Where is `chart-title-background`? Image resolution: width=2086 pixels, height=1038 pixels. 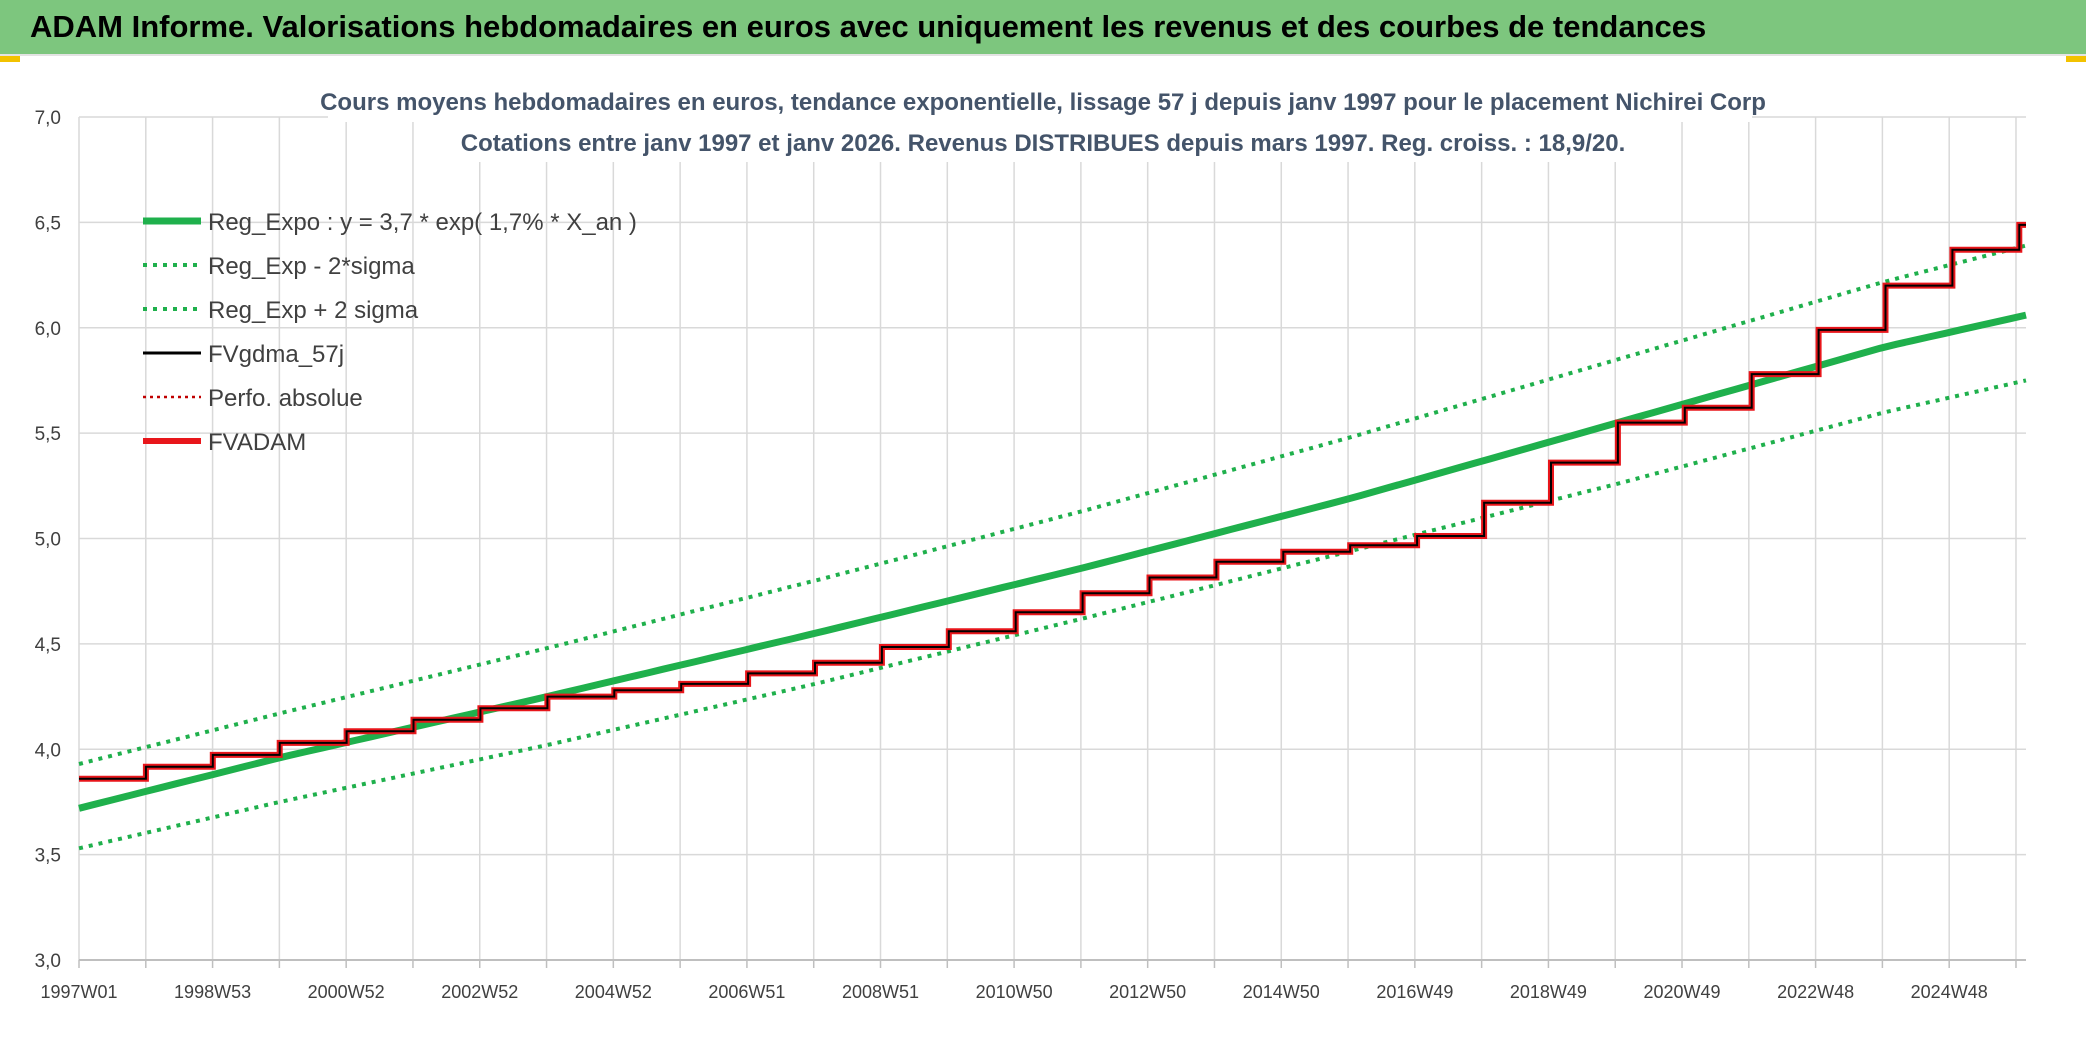 chart-title-background is located at coordinates (1040, 102).